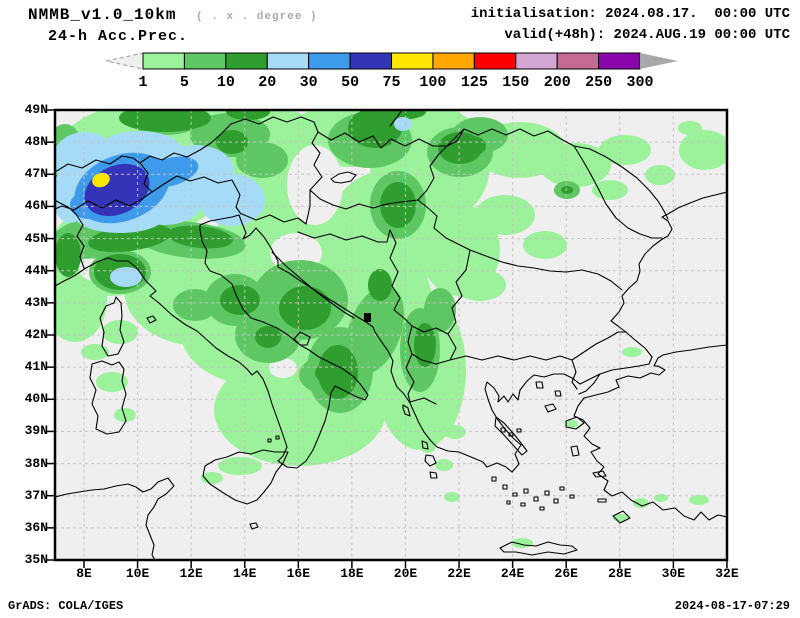 This screenshot has height=618, width=800. What do you see at coordinates (191, 573) in the screenshot?
I see `lon-label: 12E` at bounding box center [191, 573].